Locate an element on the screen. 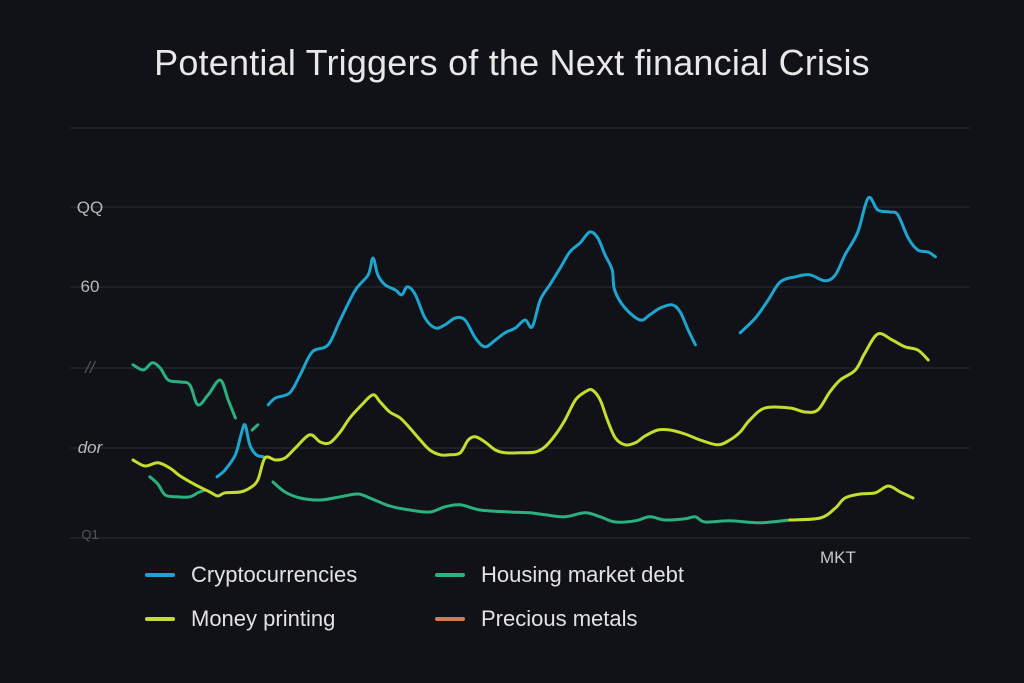  legend-item-money-printing: Money printing is located at coordinates (240, 619).